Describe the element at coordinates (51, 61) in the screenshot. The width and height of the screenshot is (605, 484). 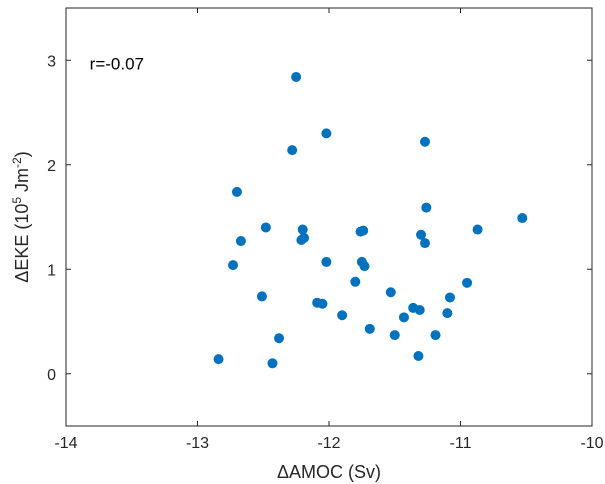
I see `y-tick-label: 3` at that location.